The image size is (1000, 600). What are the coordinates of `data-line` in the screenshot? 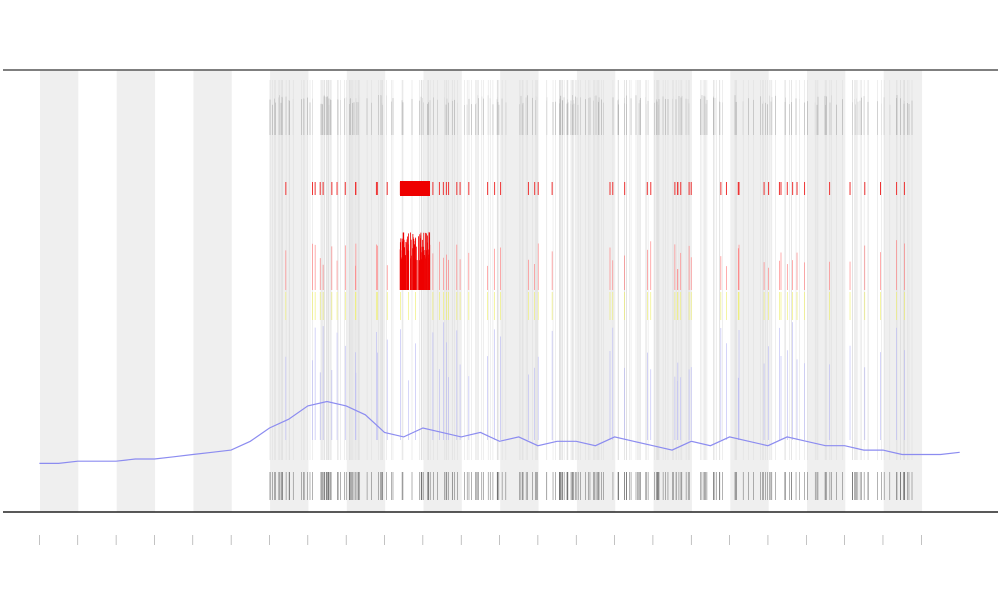 It's located at (499, 432).